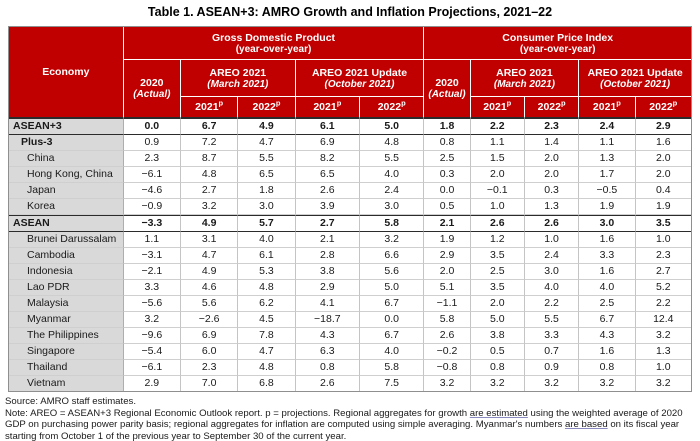 This screenshot has width=700, height=441. What do you see at coordinates (552, 107) in the screenshot?
I see `cpi-march-2022p-header: 2022p` at bounding box center [552, 107].